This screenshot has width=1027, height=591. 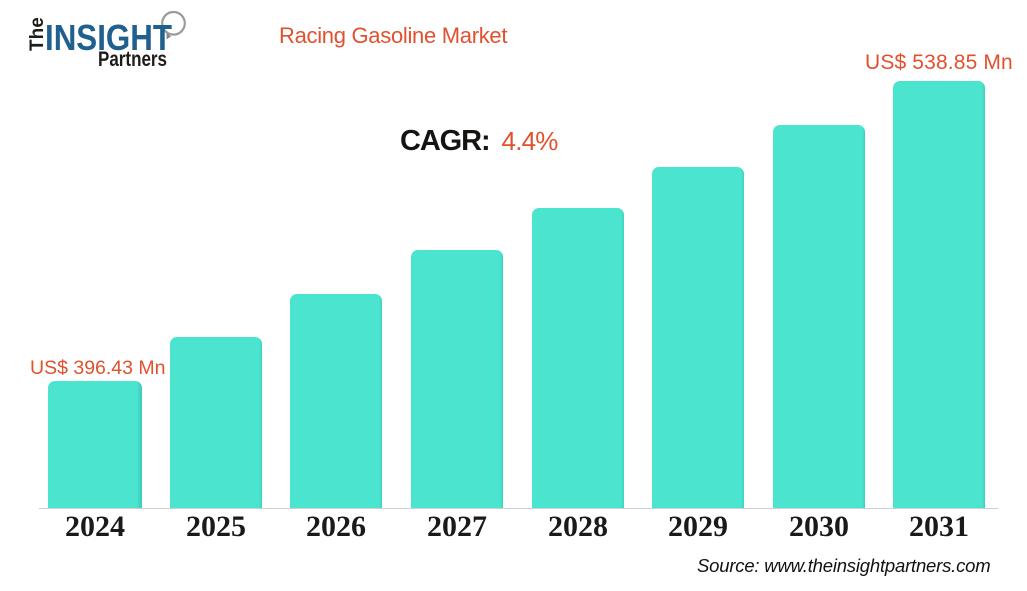 I want to click on svg-text: Partners, so click(x=132, y=59).